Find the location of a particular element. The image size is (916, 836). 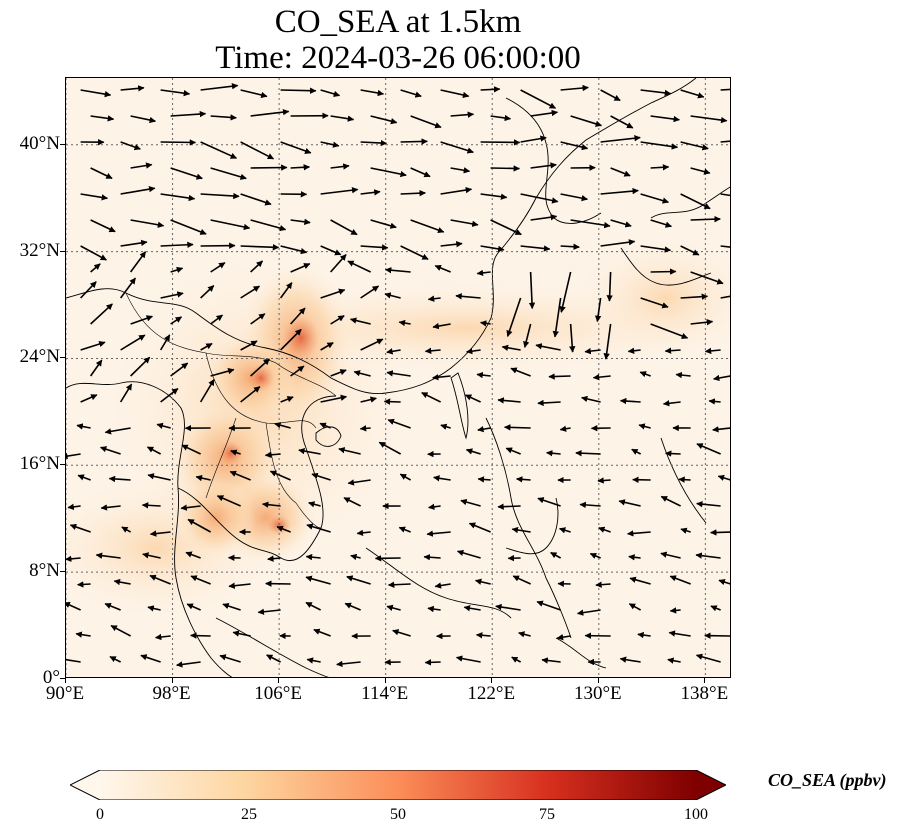

y-tick-mark is located at coordinates (62, 465).